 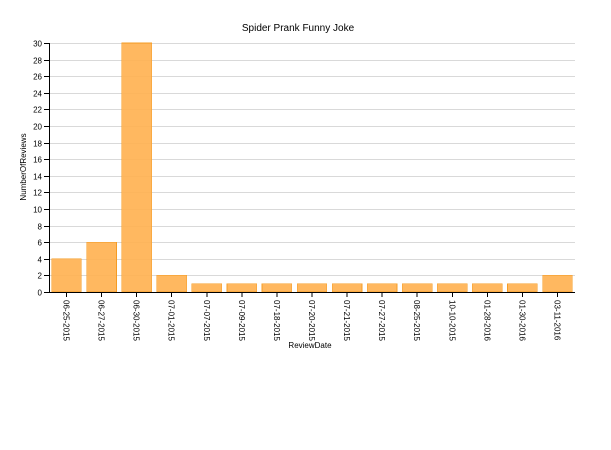 What do you see at coordinates (556, 320) in the screenshot?
I see `x-tick-label: 03-11-2016` at bounding box center [556, 320].